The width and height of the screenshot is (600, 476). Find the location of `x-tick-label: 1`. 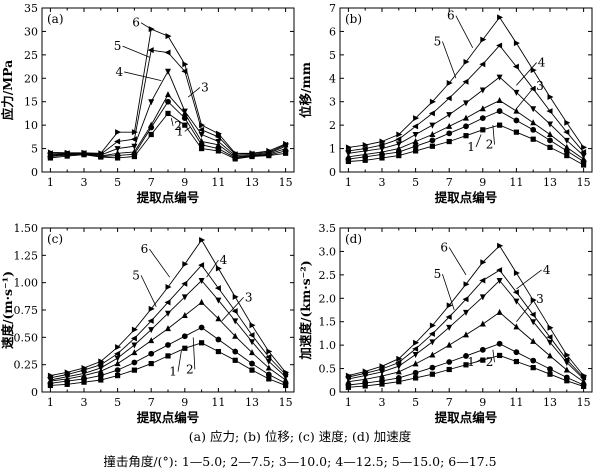

x-tick-label: 1 is located at coordinates (348, 402).